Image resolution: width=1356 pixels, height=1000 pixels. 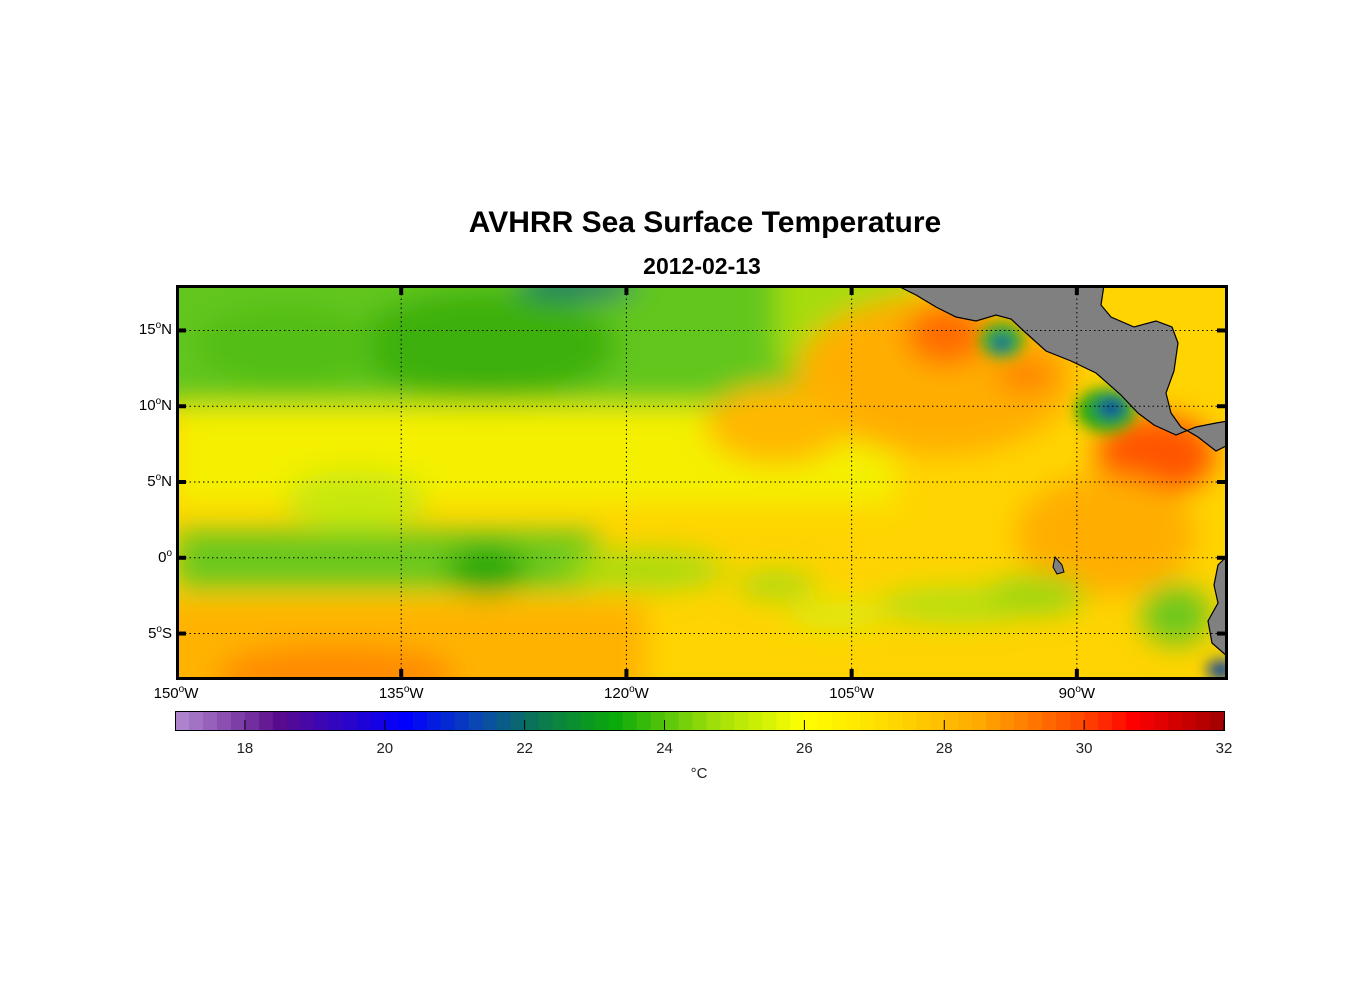 I want to click on colorbar-unit: °C, so click(x=699, y=773).